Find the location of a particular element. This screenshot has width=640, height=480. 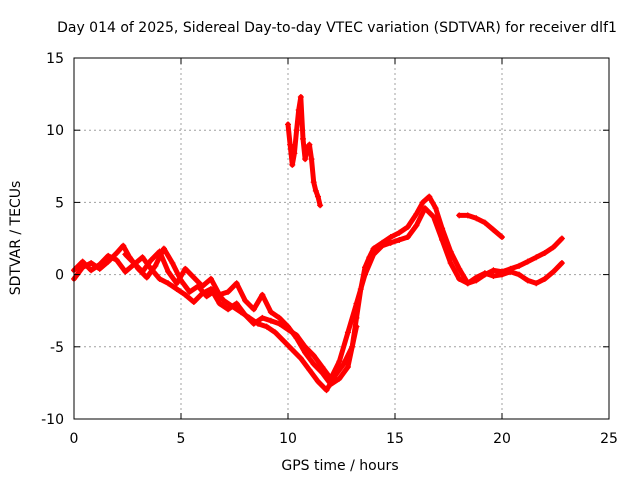

y-tick-label: -10 is located at coordinates (52, 420).